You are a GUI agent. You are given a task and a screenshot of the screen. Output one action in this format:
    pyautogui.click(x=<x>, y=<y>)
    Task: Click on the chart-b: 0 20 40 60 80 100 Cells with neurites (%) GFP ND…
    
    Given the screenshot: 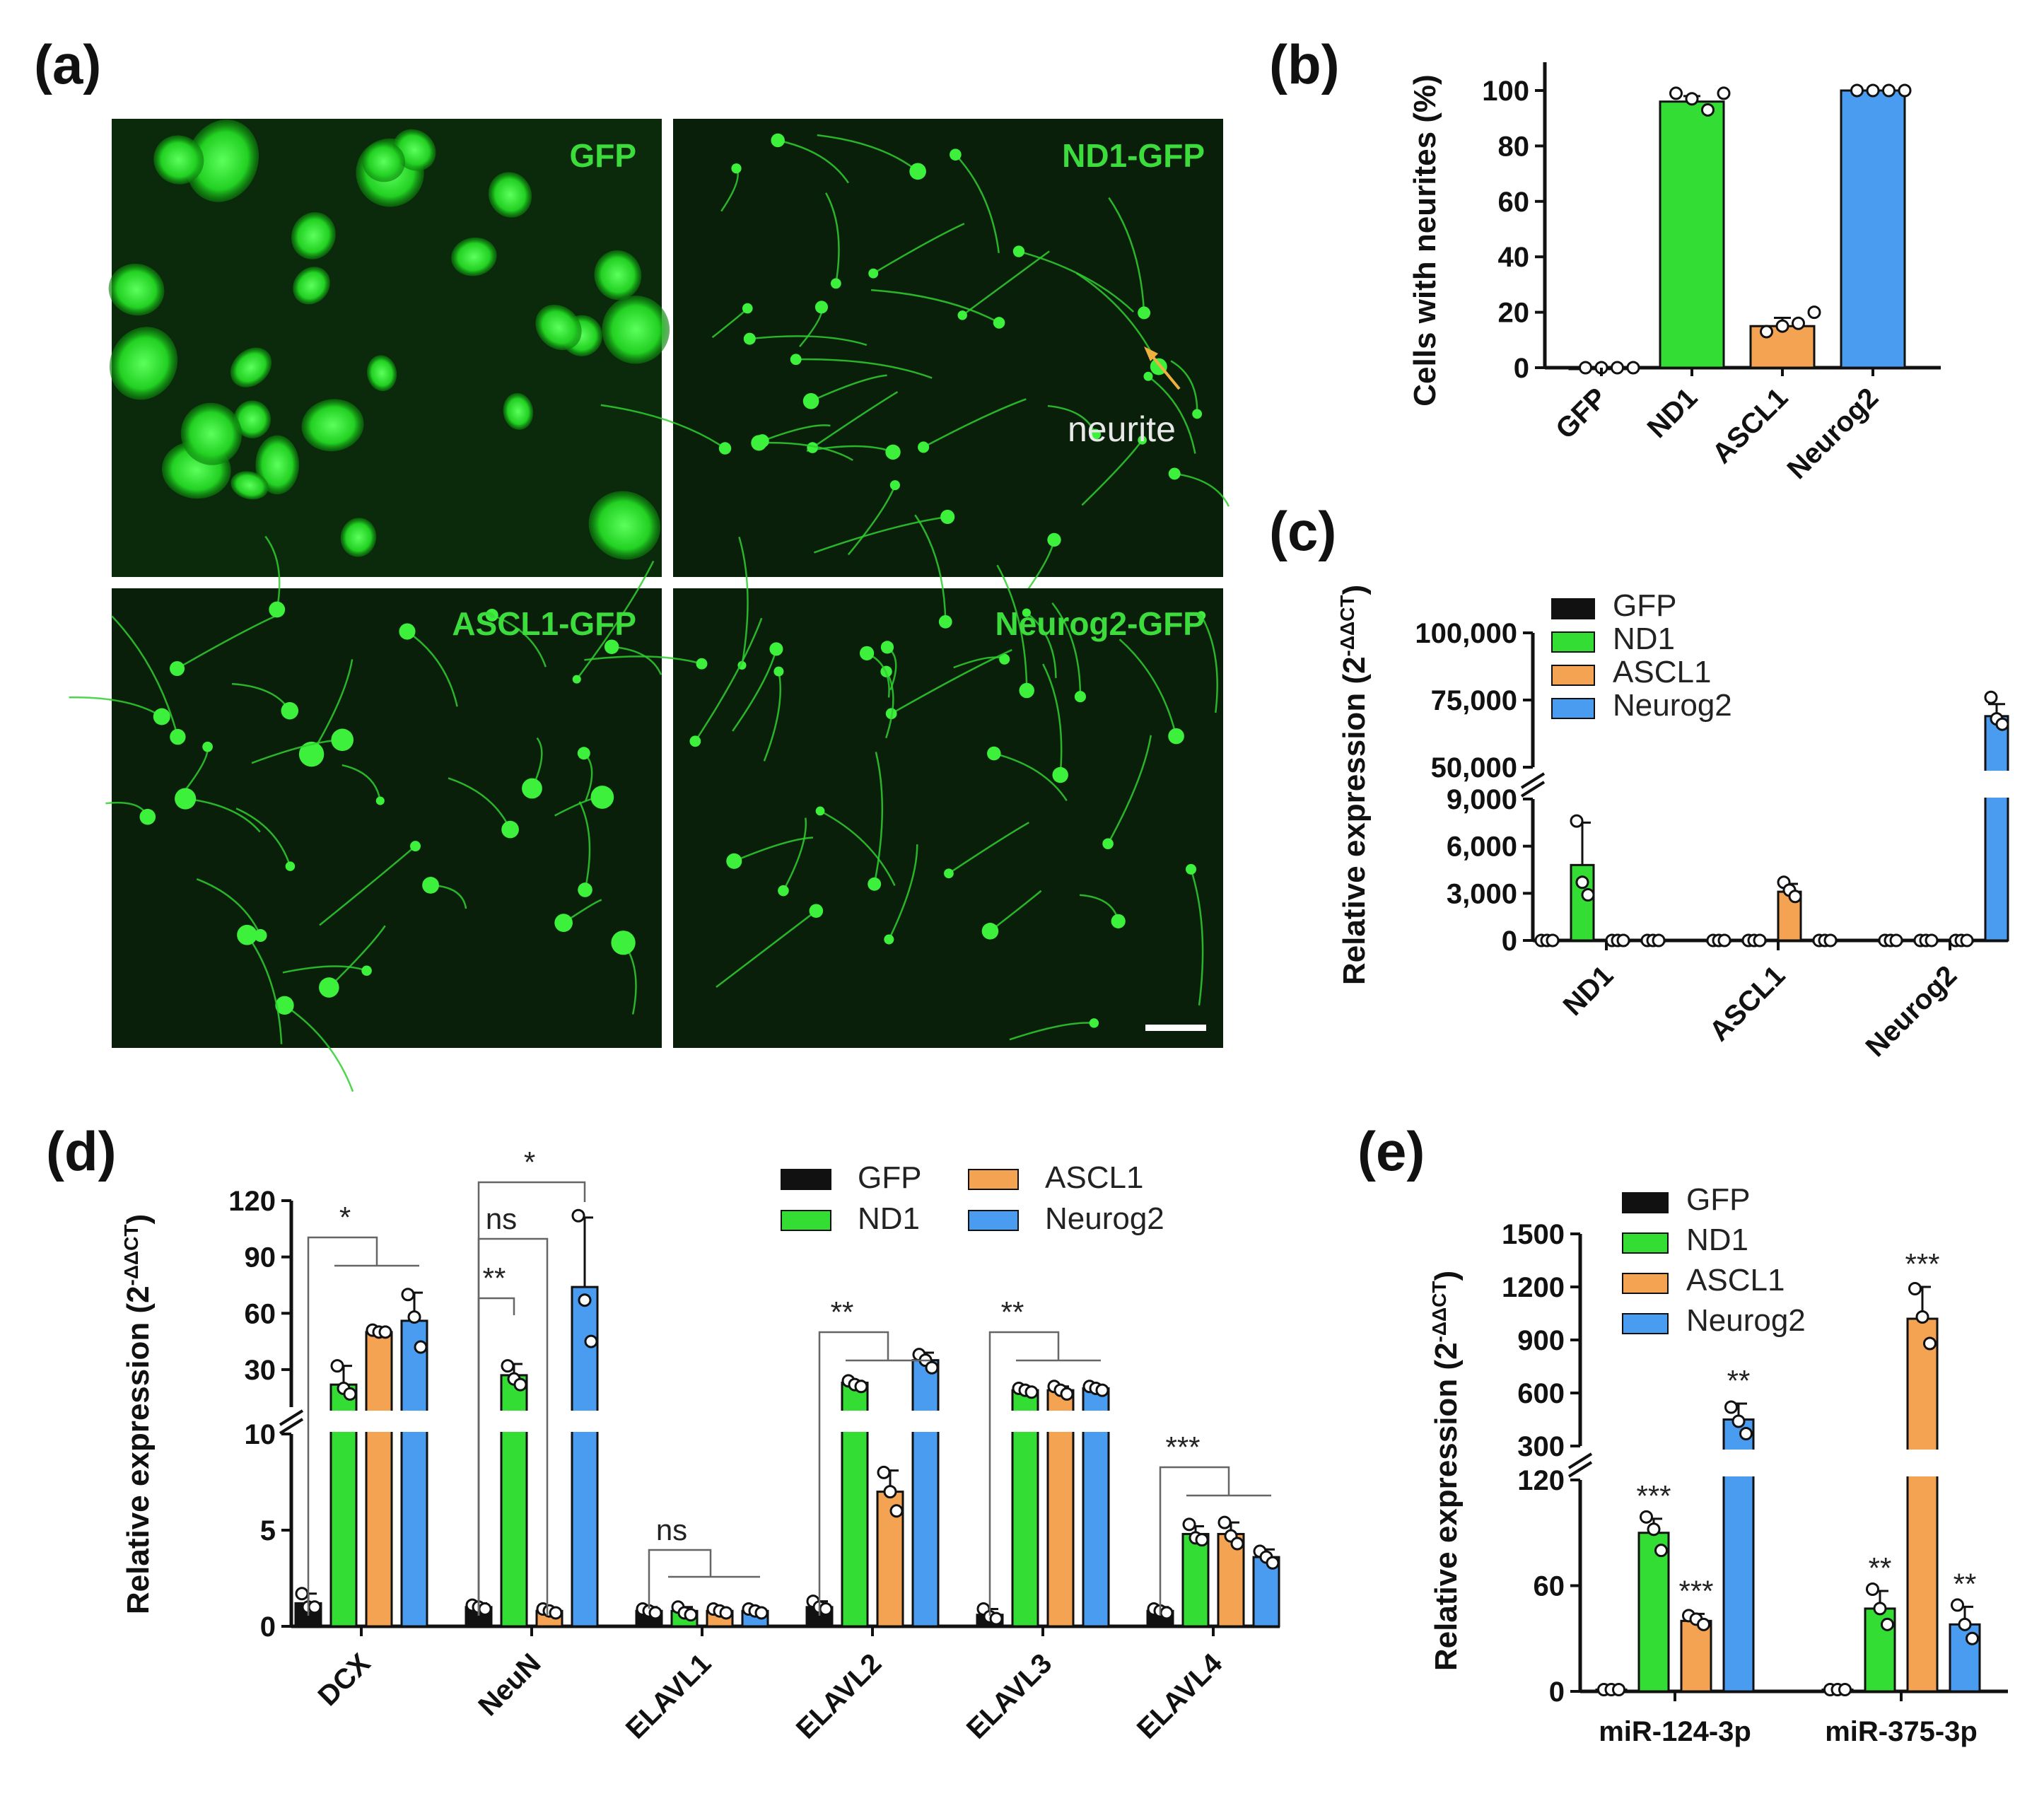 What is the action you would take?
    pyautogui.click(x=1674, y=273)
    